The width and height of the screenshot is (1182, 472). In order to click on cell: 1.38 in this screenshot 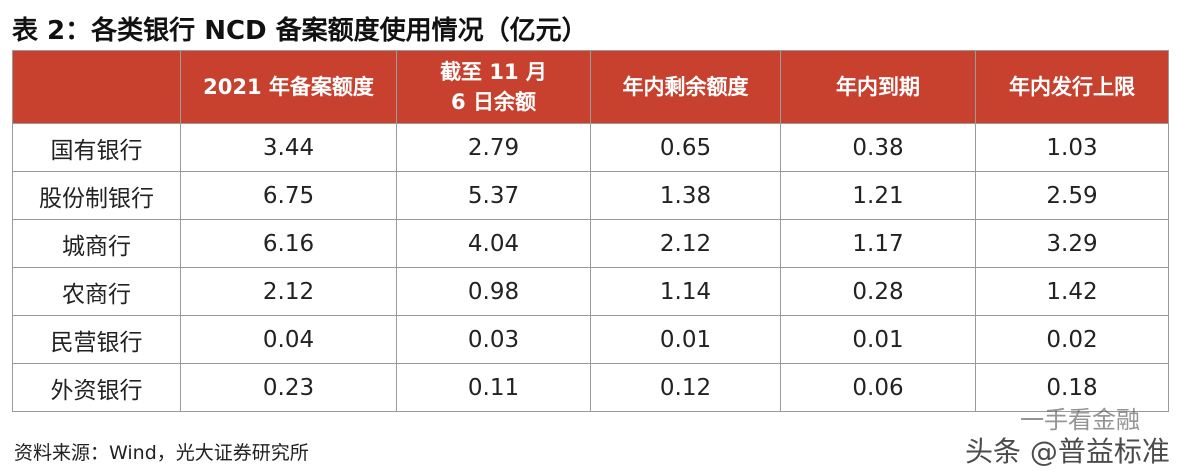, I will do `click(685, 195)`.